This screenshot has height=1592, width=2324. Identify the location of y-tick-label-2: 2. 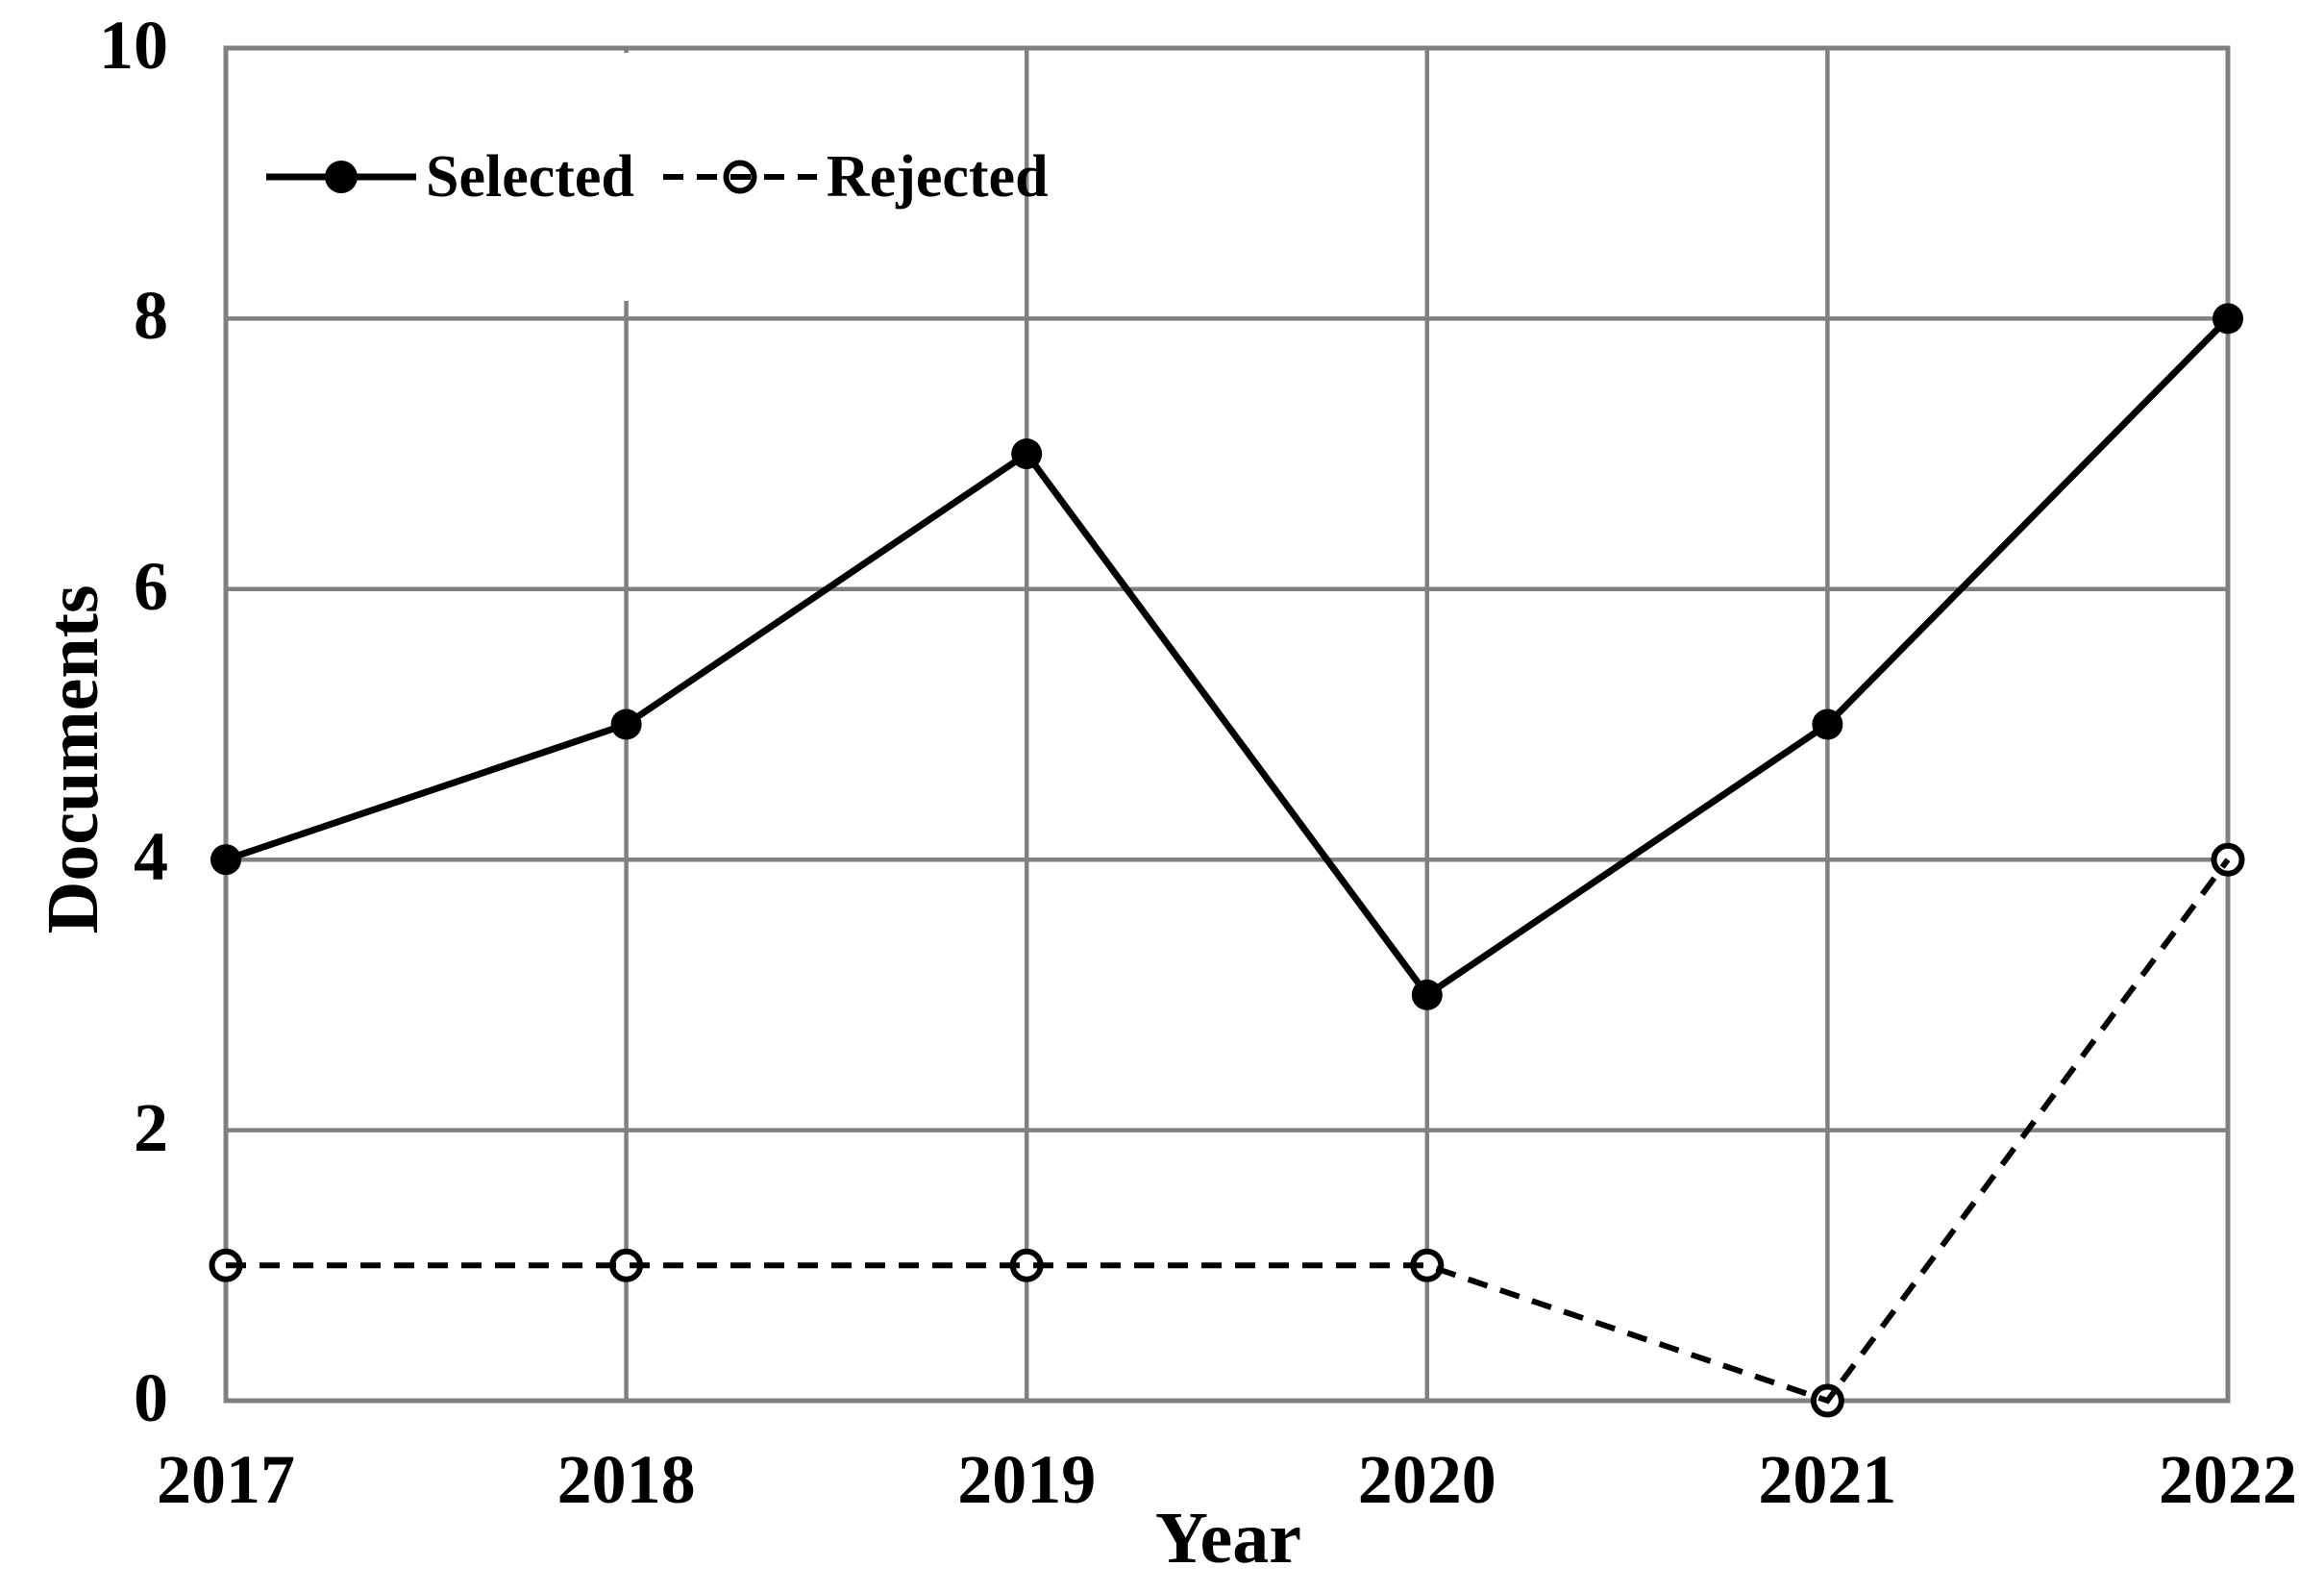
(151, 1127).